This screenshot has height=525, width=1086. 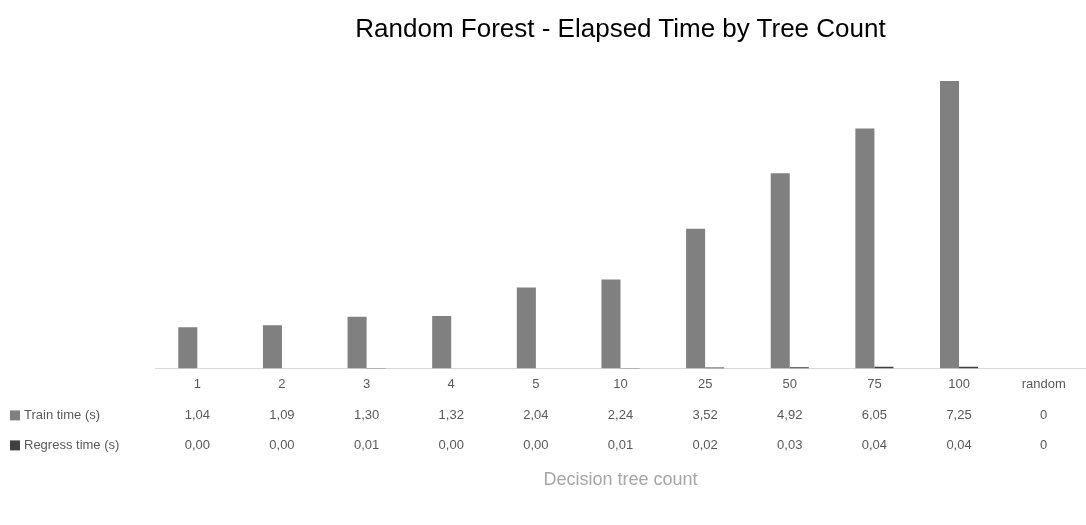 I want to click on x-tick-label: 10, so click(x=620, y=383).